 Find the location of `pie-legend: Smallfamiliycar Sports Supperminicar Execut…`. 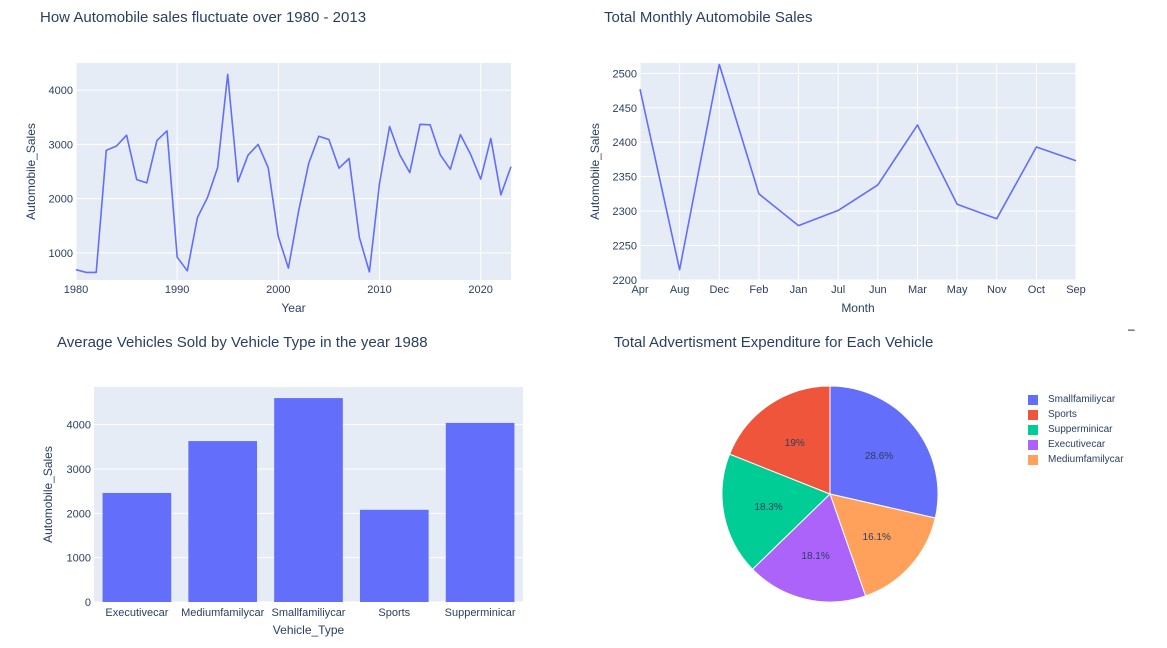

pie-legend: Smallfamiliycar Sports Supperminicar Execut… is located at coordinates (1076, 429).